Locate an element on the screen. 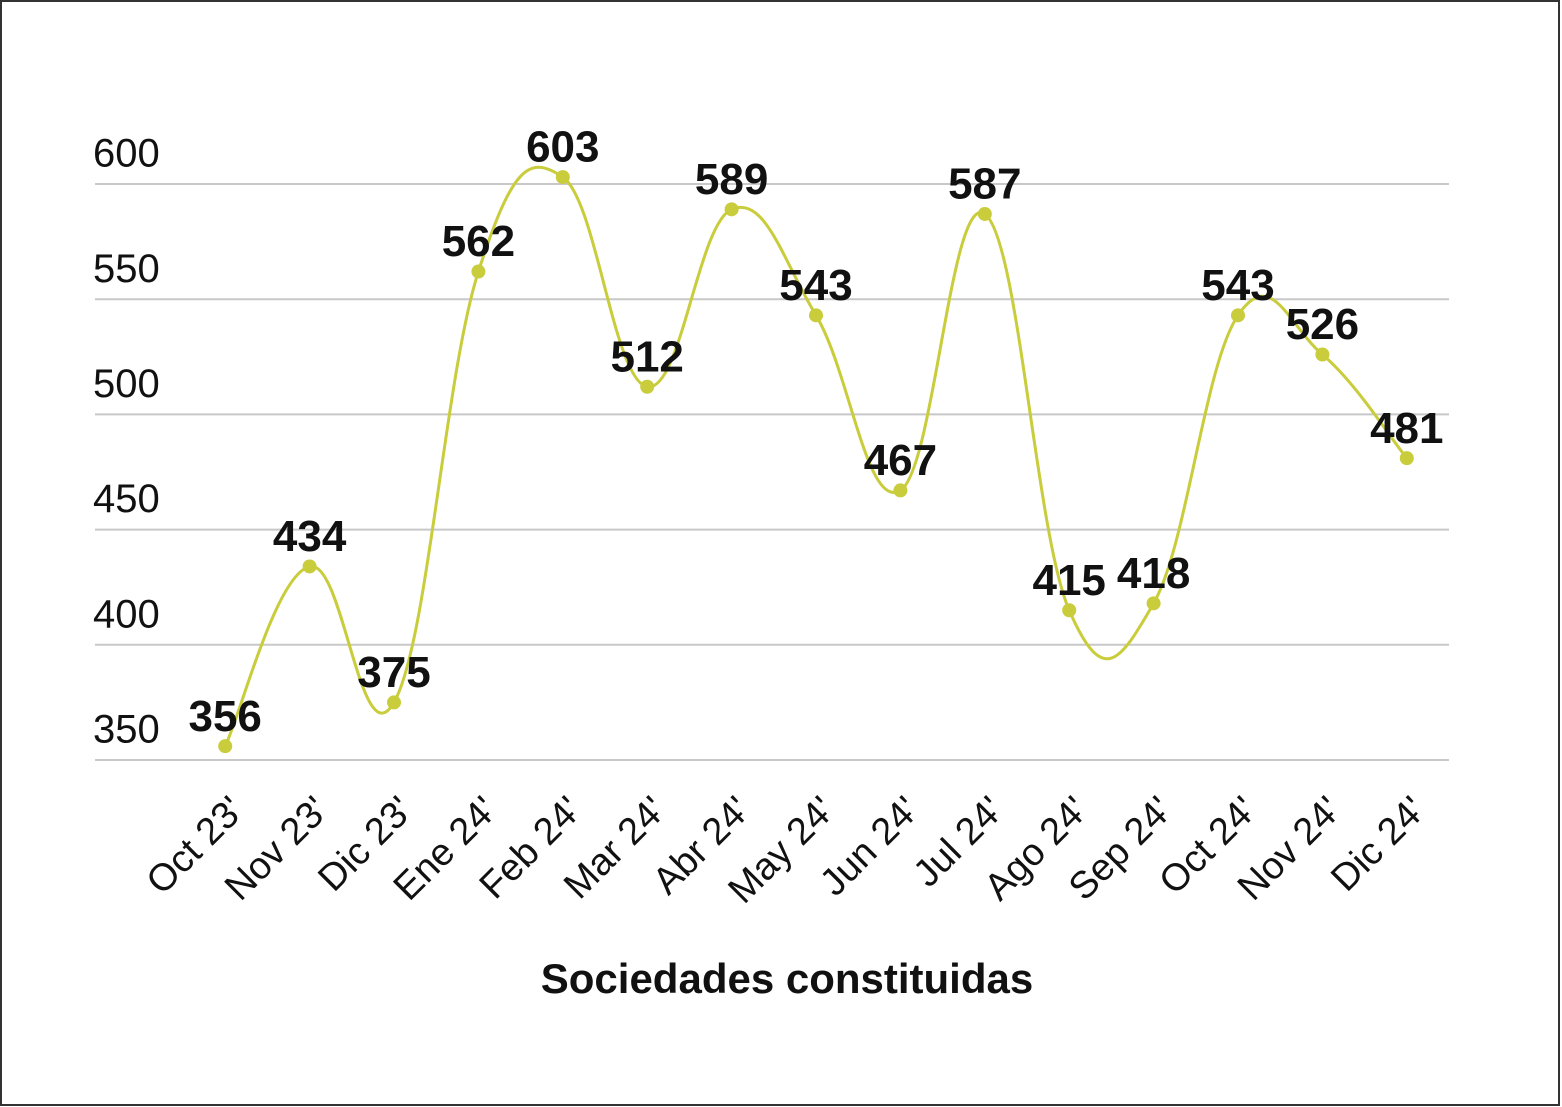 The width and height of the screenshot is (1562, 1107). y-tick-label: 400 is located at coordinates (126, 614).